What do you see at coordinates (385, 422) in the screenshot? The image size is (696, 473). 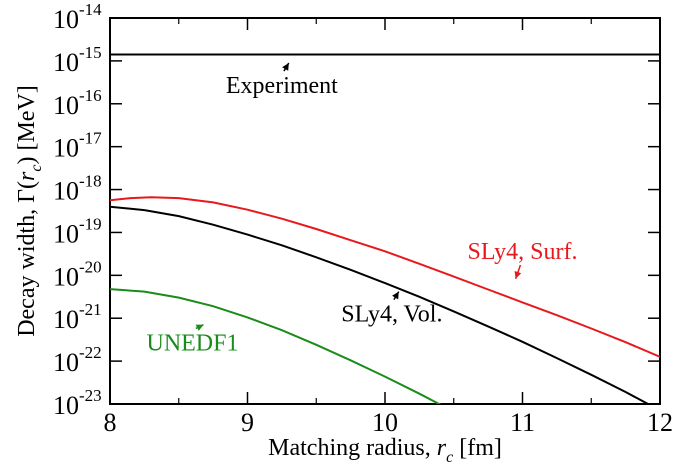 I see `x-tick-label: 10` at bounding box center [385, 422].